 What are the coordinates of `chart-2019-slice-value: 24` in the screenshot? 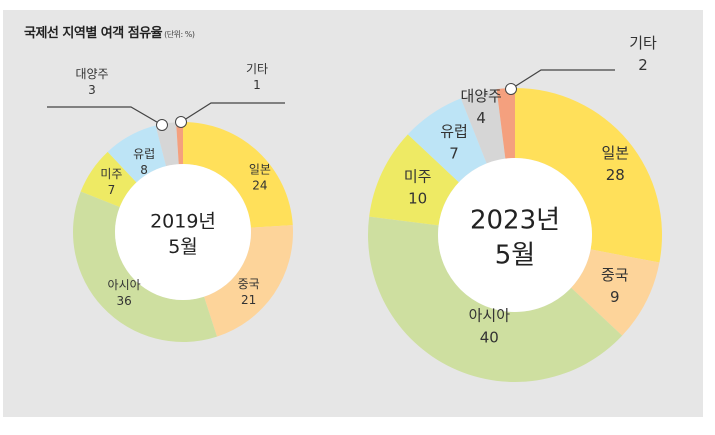 It's located at (259, 185).